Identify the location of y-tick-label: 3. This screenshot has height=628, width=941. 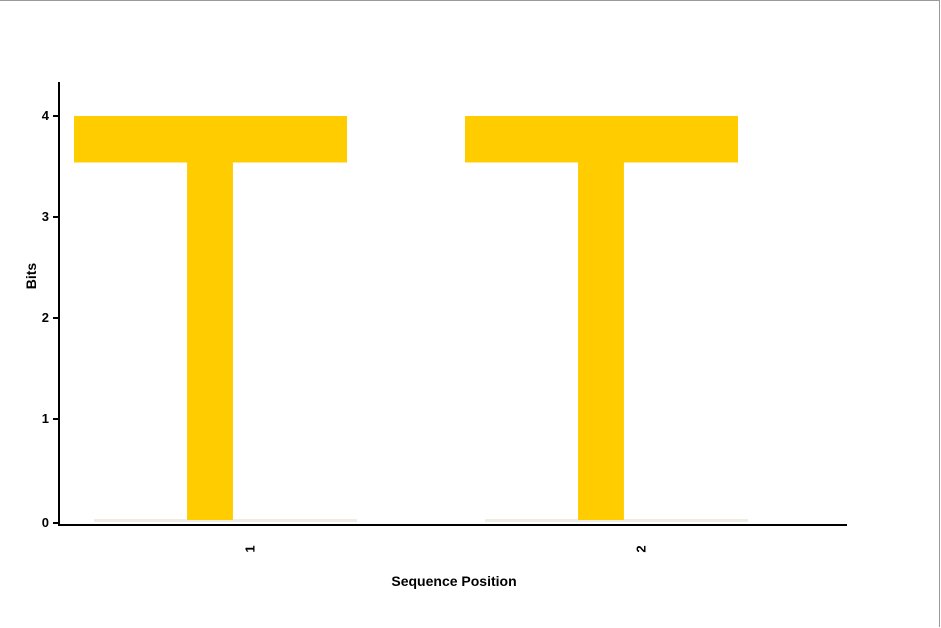
(45, 216).